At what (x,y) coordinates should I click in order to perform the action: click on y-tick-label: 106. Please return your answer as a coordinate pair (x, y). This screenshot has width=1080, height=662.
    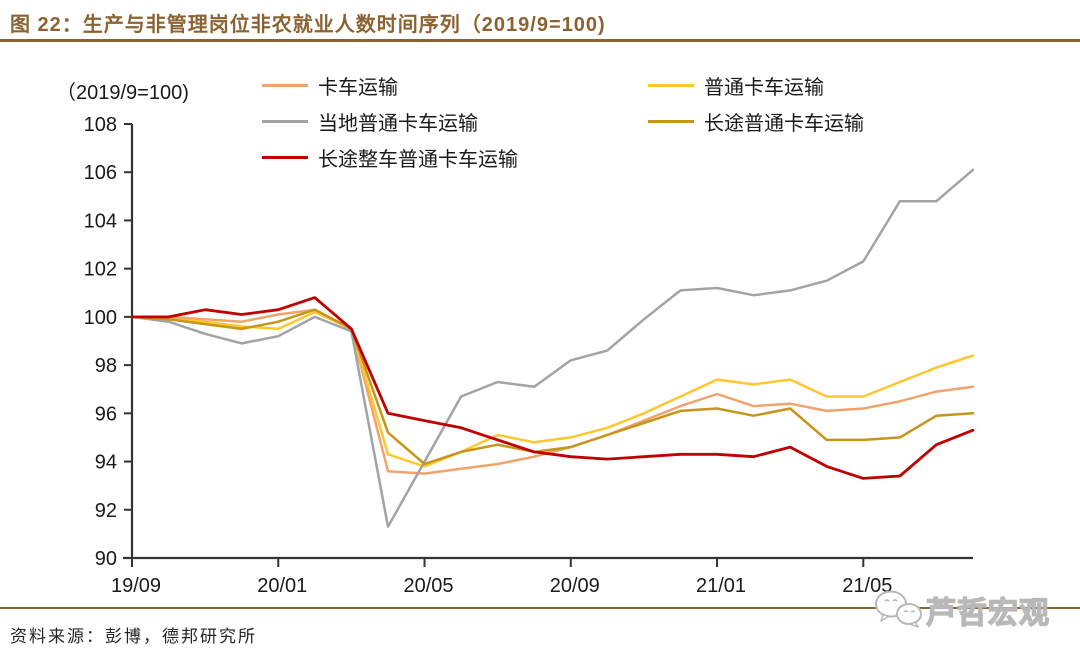
    Looking at the image, I should click on (100, 173).